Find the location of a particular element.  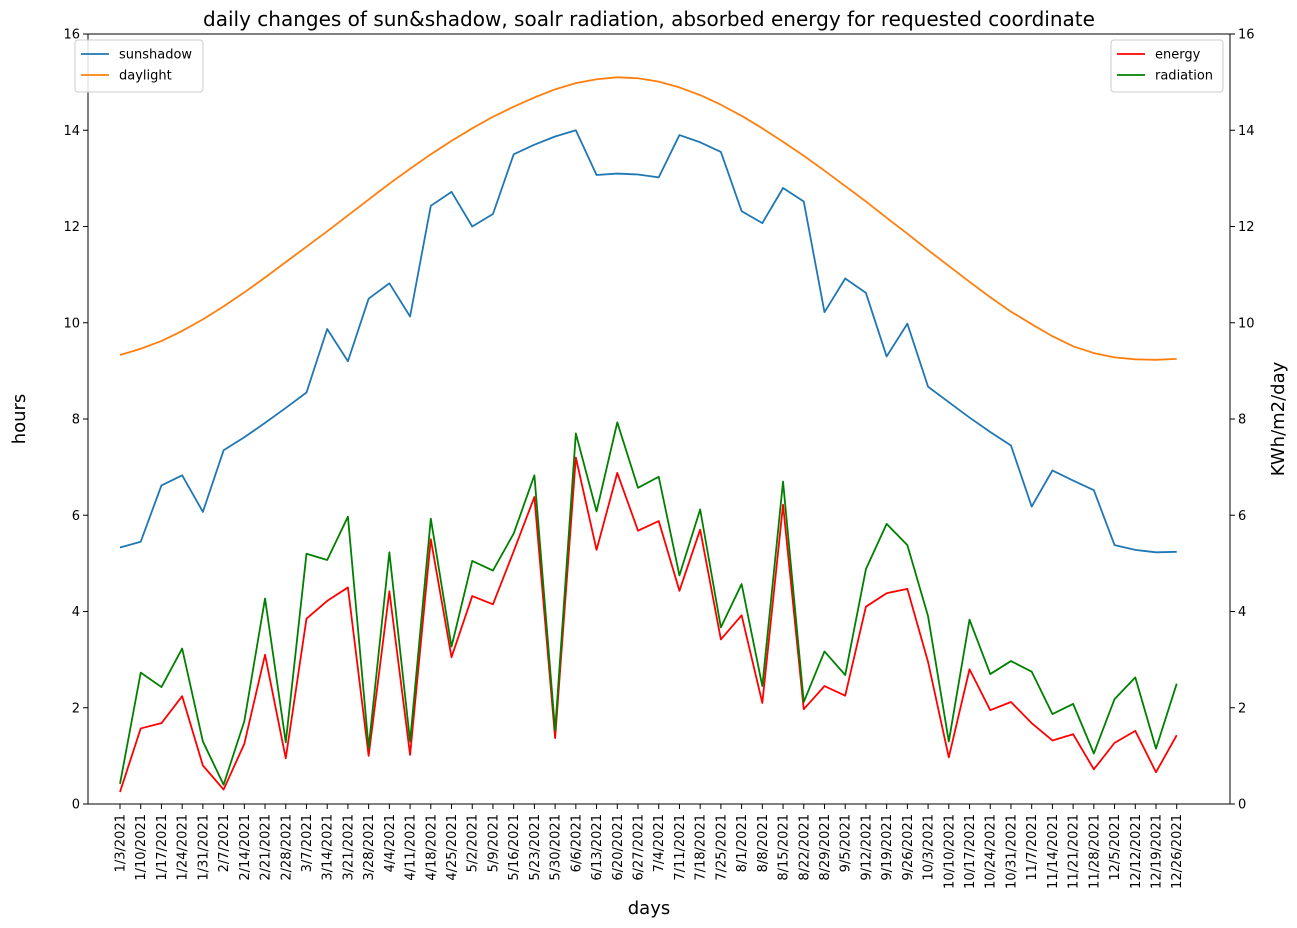

x-tick-label: 10/24/2021 is located at coordinates (991, 851).